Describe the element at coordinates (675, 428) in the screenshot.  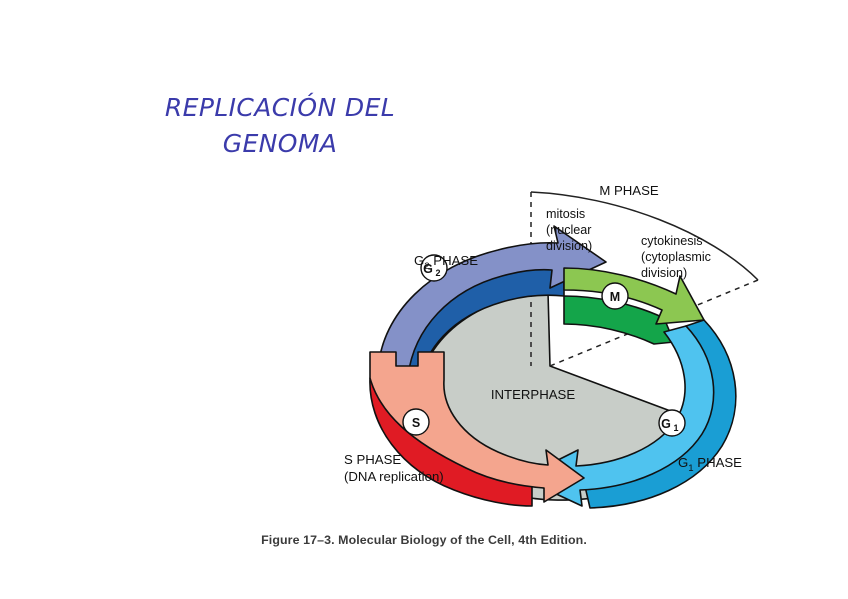
I see `phase-badge-g1-subscript: 1` at that location.